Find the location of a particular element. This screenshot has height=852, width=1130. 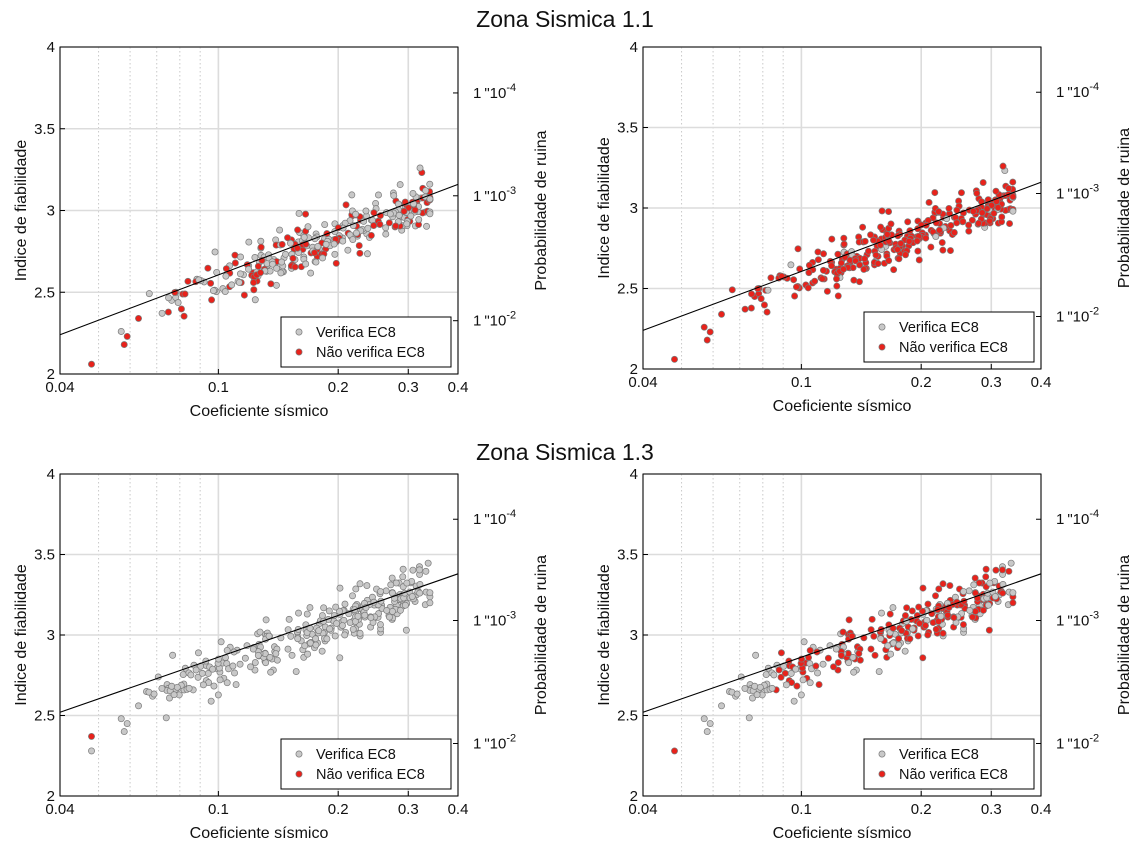

legend-box is located at coordinates (366, 342).